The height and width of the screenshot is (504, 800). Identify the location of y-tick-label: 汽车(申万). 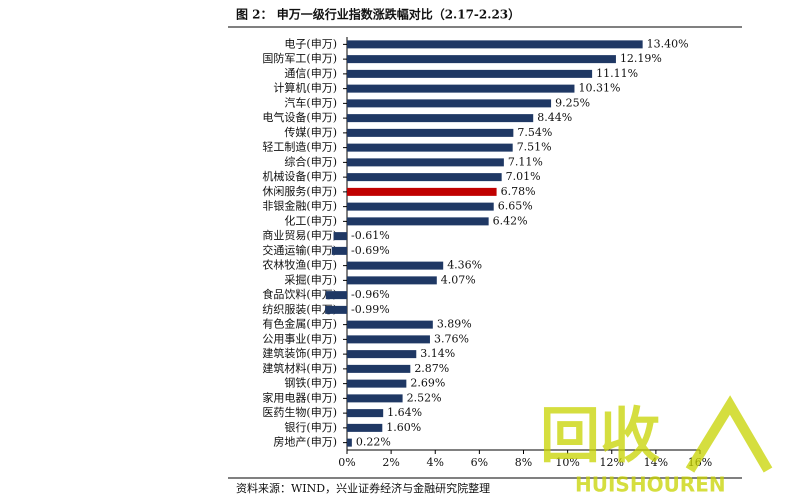
(310, 102).